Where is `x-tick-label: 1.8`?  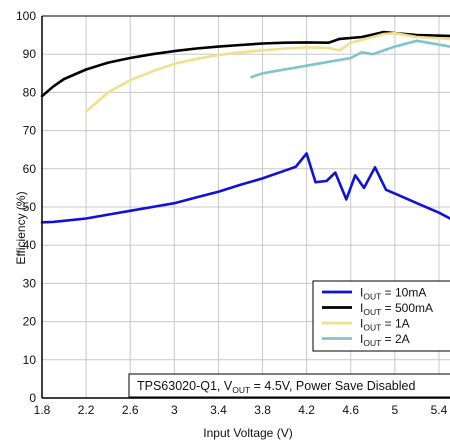
x-tick-label: 1.8 is located at coordinates (42, 410).